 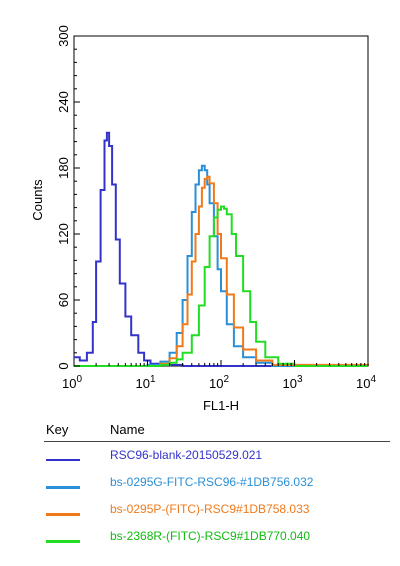 What do you see at coordinates (127, 429) in the screenshot?
I see `legend-name-header: Name` at bounding box center [127, 429].